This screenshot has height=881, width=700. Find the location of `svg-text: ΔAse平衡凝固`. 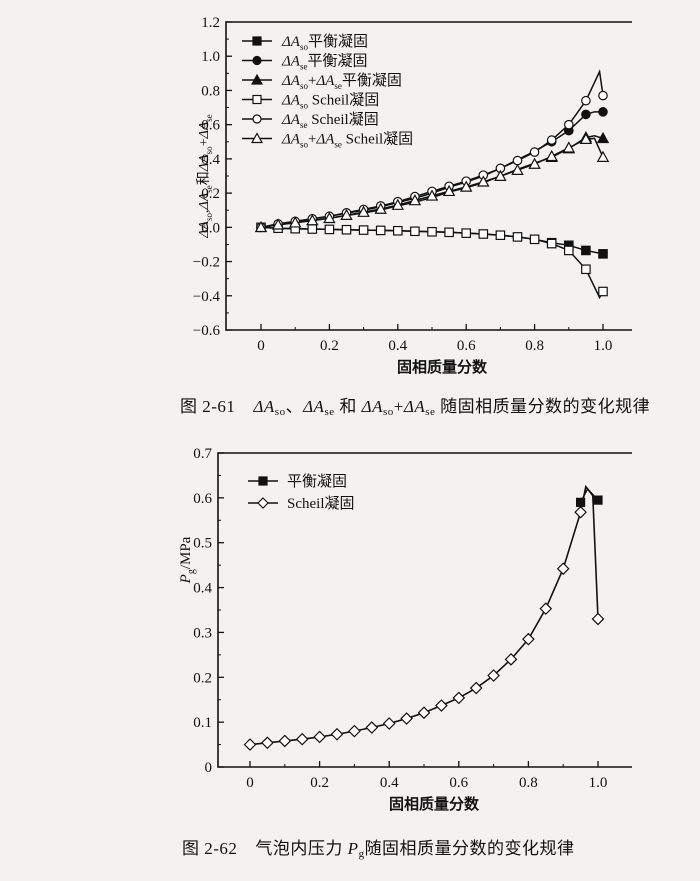

svg-text: ΔAse平衡凝固 is located at coordinates (324, 62).